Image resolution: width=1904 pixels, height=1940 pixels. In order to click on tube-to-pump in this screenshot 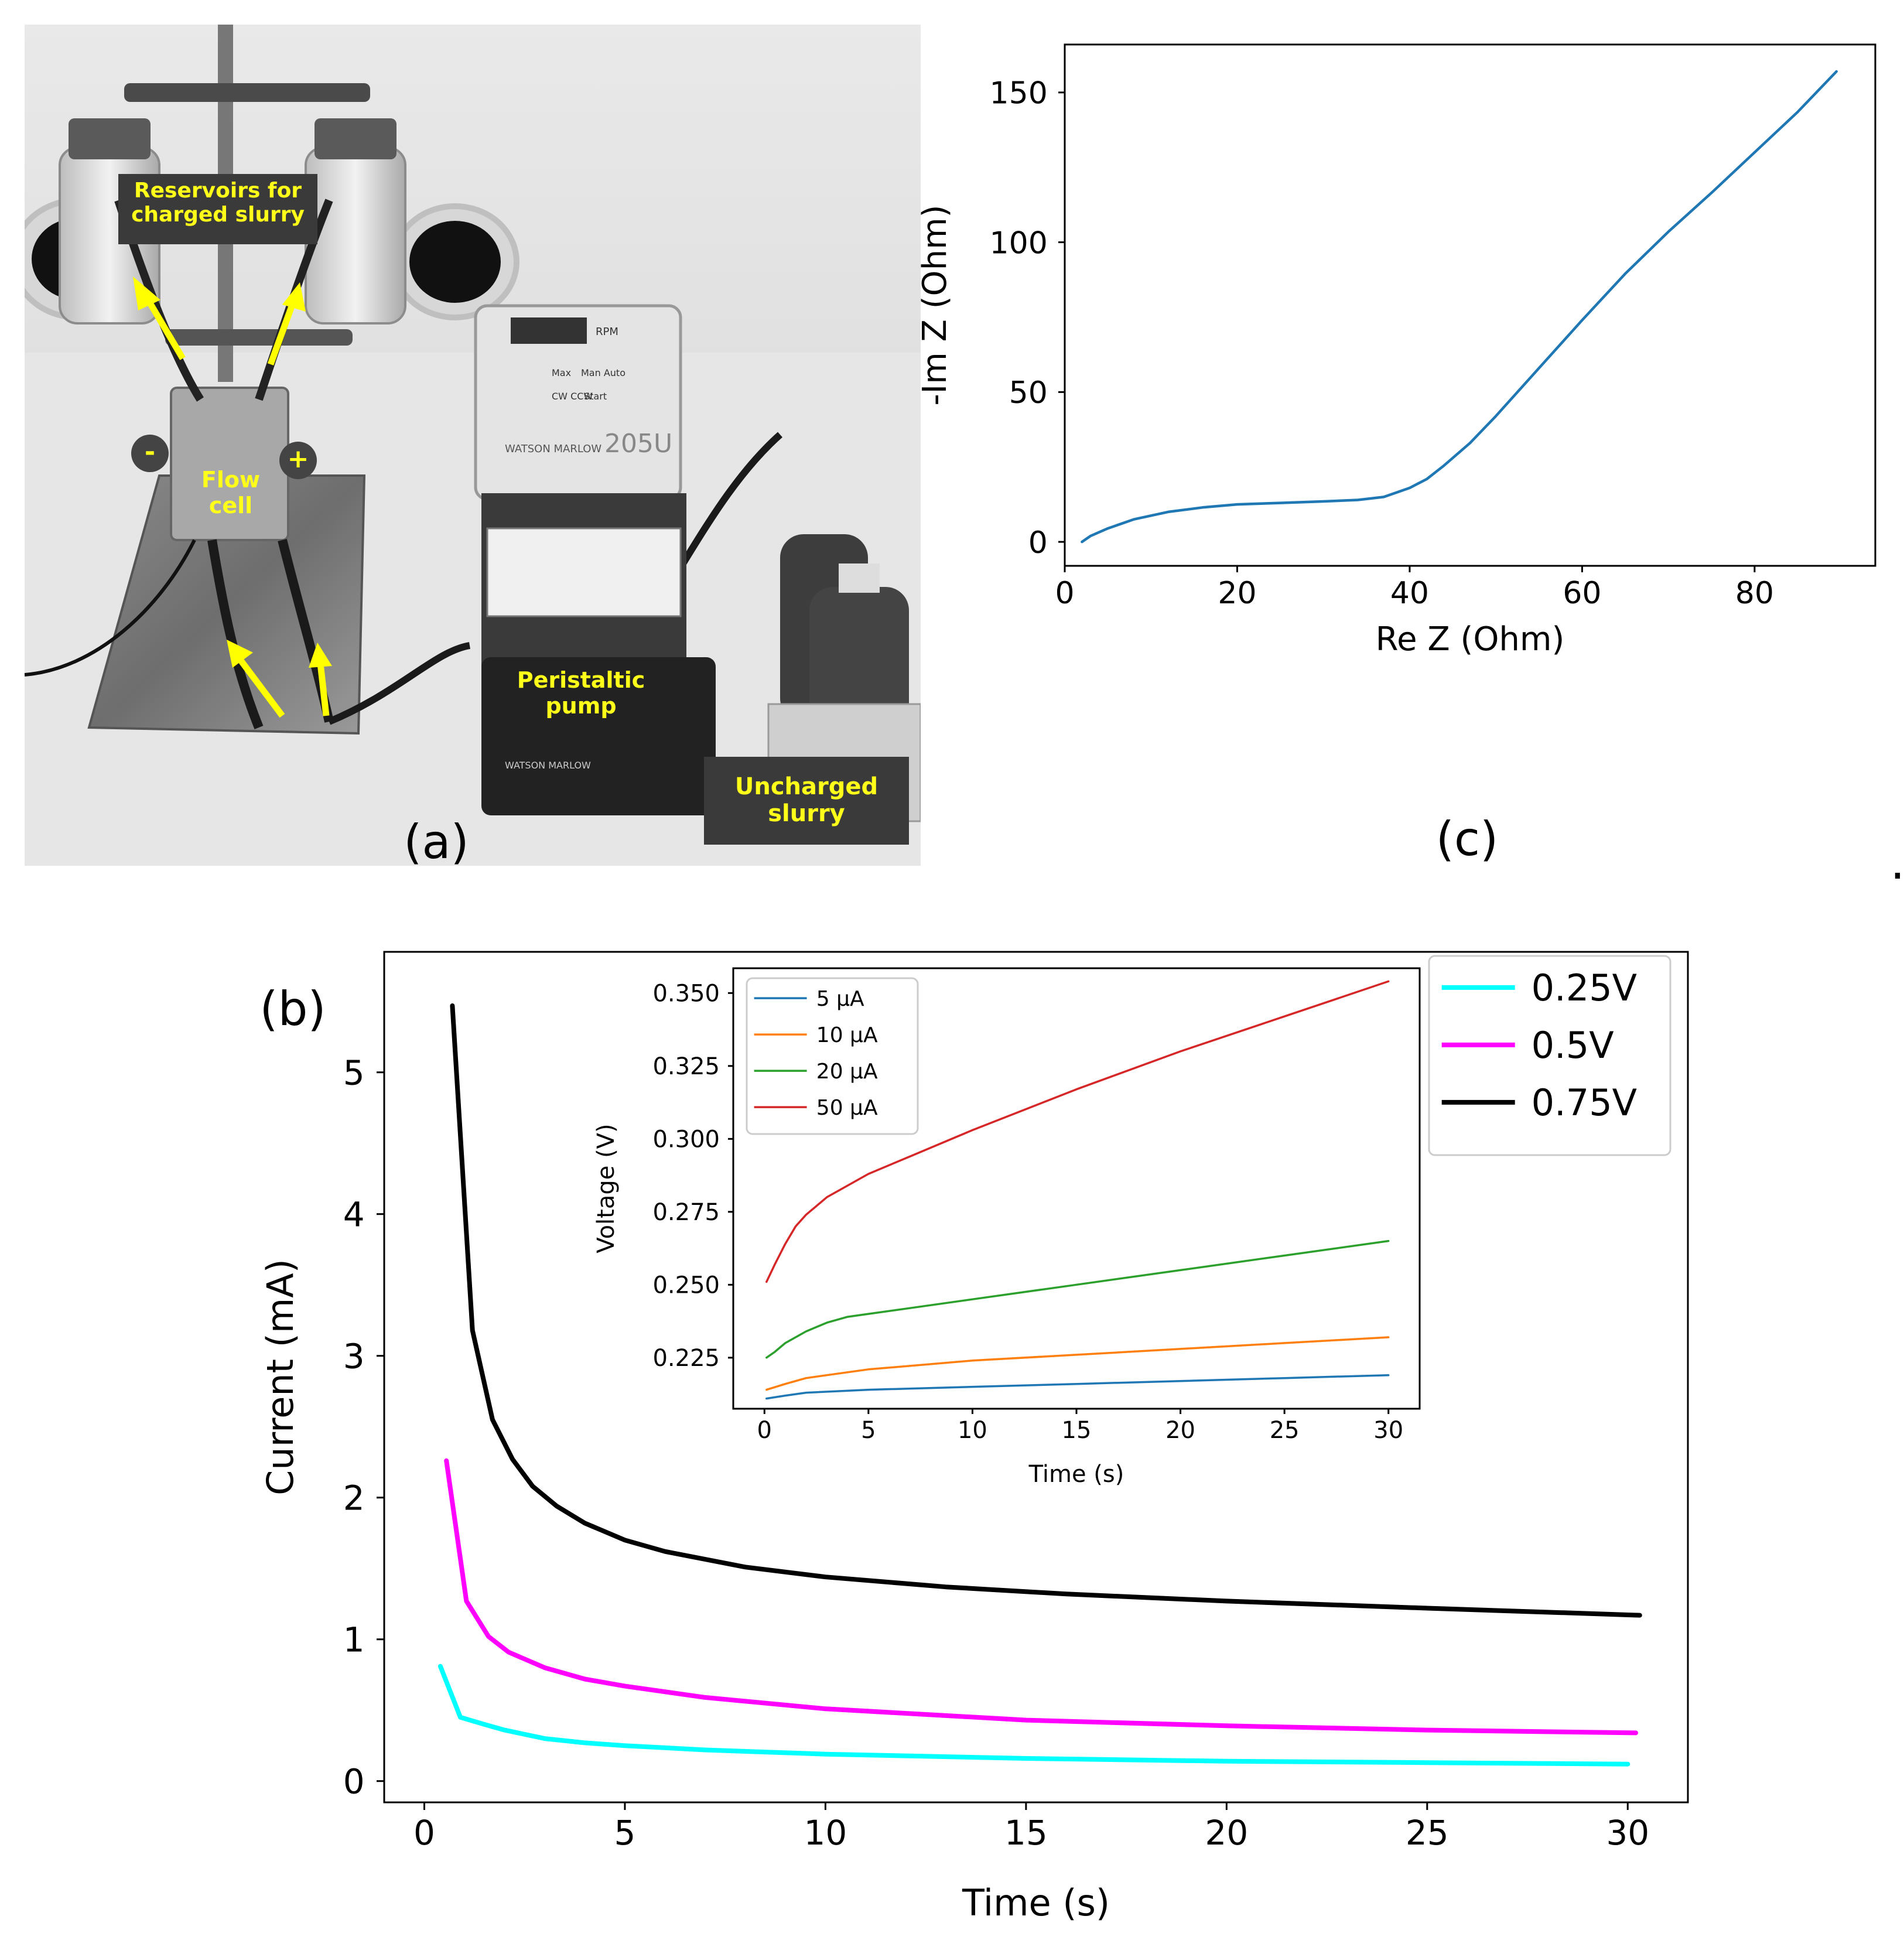, I will do `click(399, 683)`.